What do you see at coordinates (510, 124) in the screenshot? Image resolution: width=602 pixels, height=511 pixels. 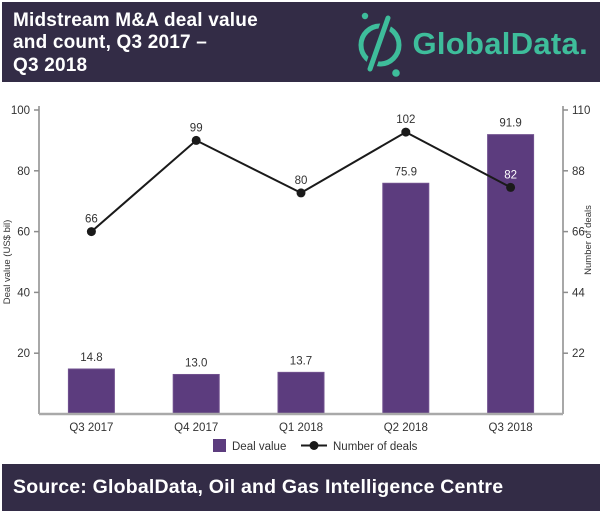 I see `bar-label-q3-2018: 91.9` at bounding box center [510, 124].